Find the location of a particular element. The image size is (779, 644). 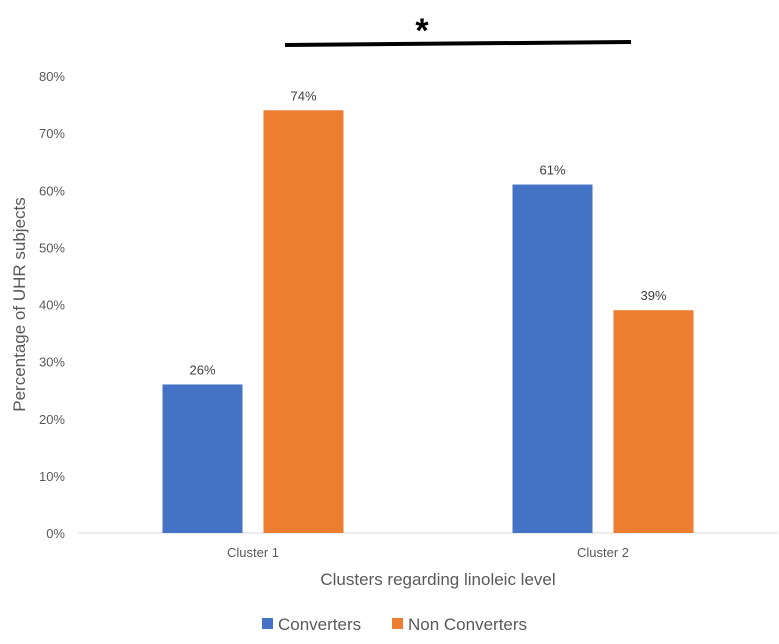

y-tick-label: 60% is located at coordinates (52, 190).